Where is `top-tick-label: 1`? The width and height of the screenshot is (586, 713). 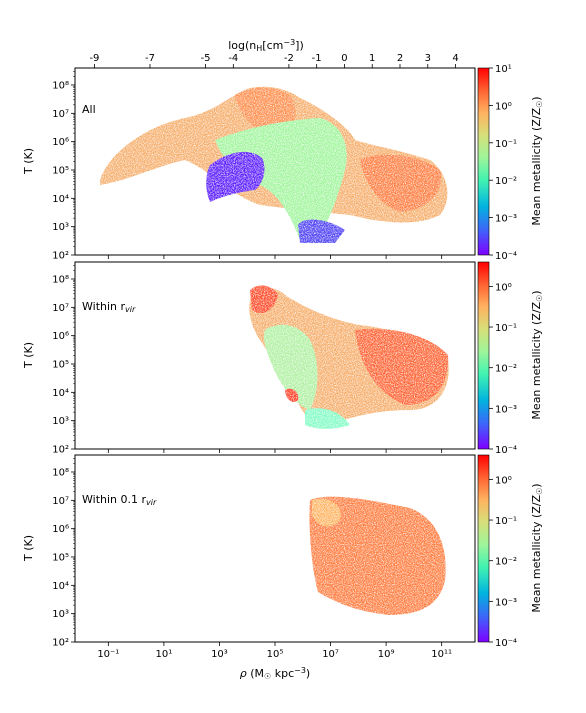
top-tick-label: 1 is located at coordinates (372, 58).